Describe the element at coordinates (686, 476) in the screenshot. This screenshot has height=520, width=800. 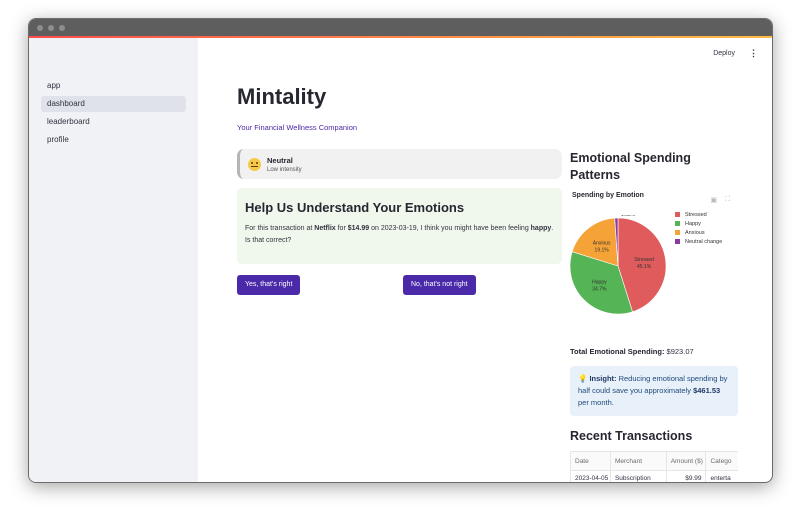
I see `cell-amount: $9.99` at that location.